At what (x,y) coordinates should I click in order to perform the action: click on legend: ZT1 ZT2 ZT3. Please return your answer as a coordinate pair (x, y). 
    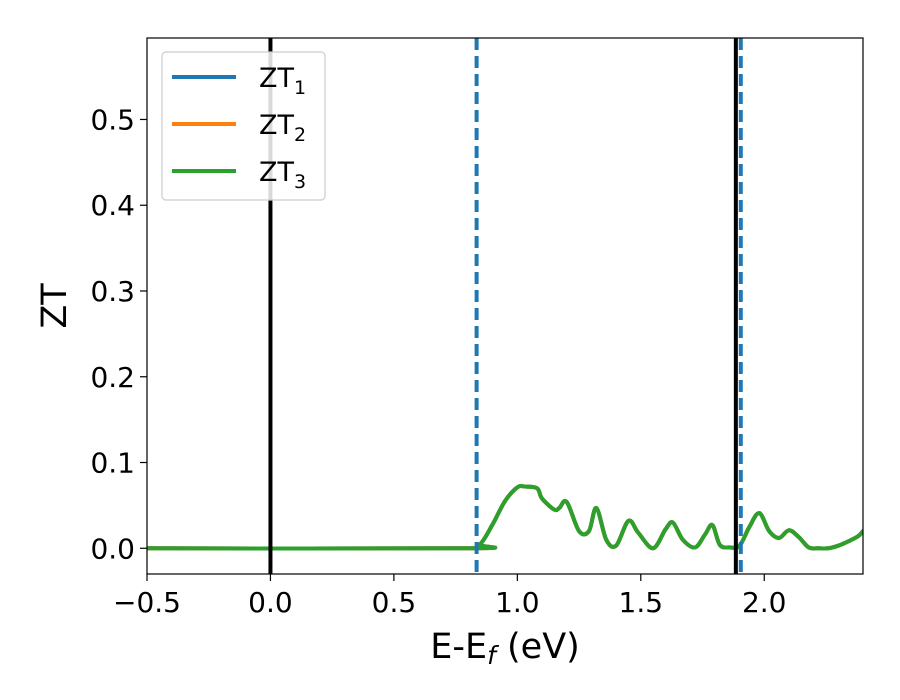
    Looking at the image, I should click on (243, 126).